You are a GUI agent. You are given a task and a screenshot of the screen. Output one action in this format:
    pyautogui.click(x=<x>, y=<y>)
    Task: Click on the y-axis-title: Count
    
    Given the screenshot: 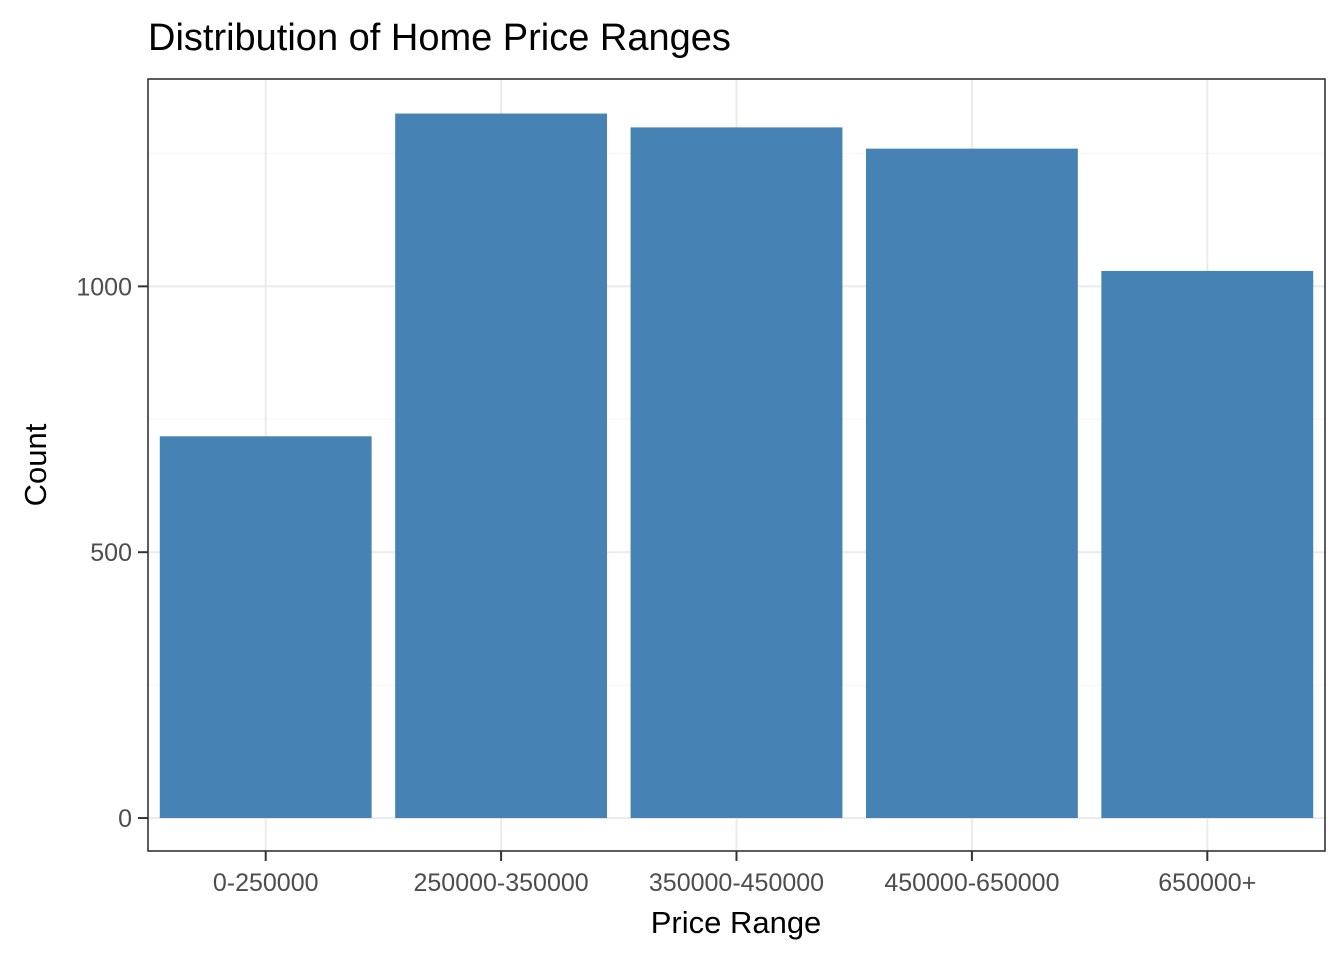 What is the action you would take?
    pyautogui.click(x=35, y=464)
    